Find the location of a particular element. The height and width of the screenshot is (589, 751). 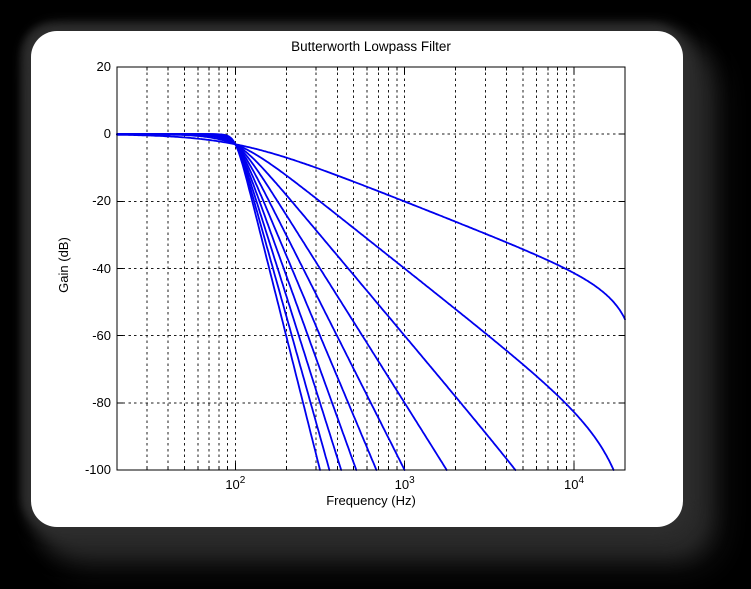

x-tick-exponent: 2 is located at coordinates (242, 480).